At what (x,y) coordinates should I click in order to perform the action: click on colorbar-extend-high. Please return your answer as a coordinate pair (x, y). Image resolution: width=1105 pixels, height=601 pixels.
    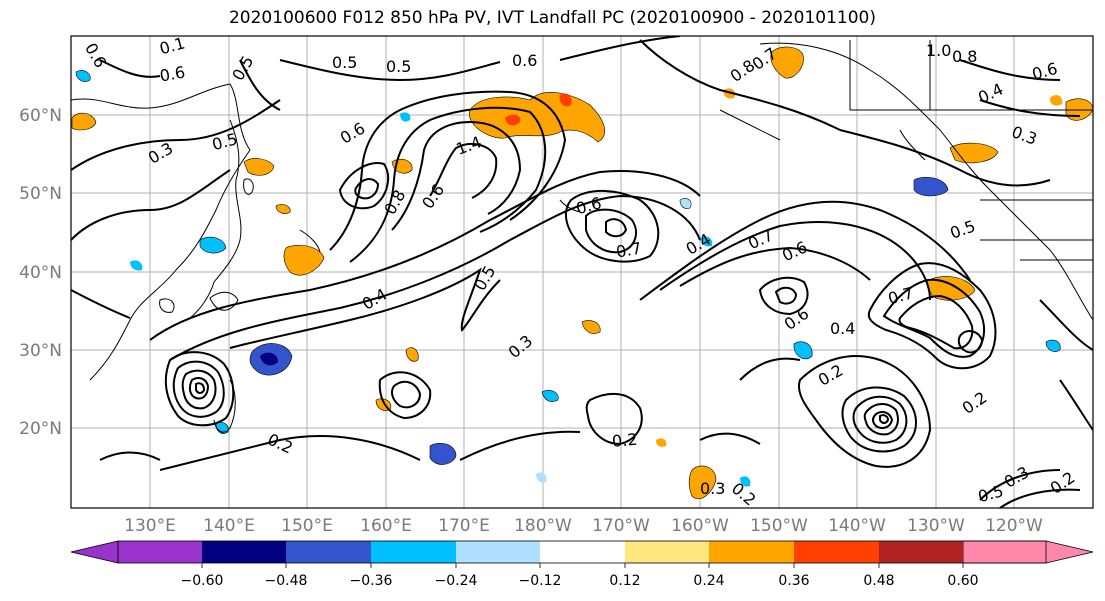
    Looking at the image, I should click on (1028, 552).